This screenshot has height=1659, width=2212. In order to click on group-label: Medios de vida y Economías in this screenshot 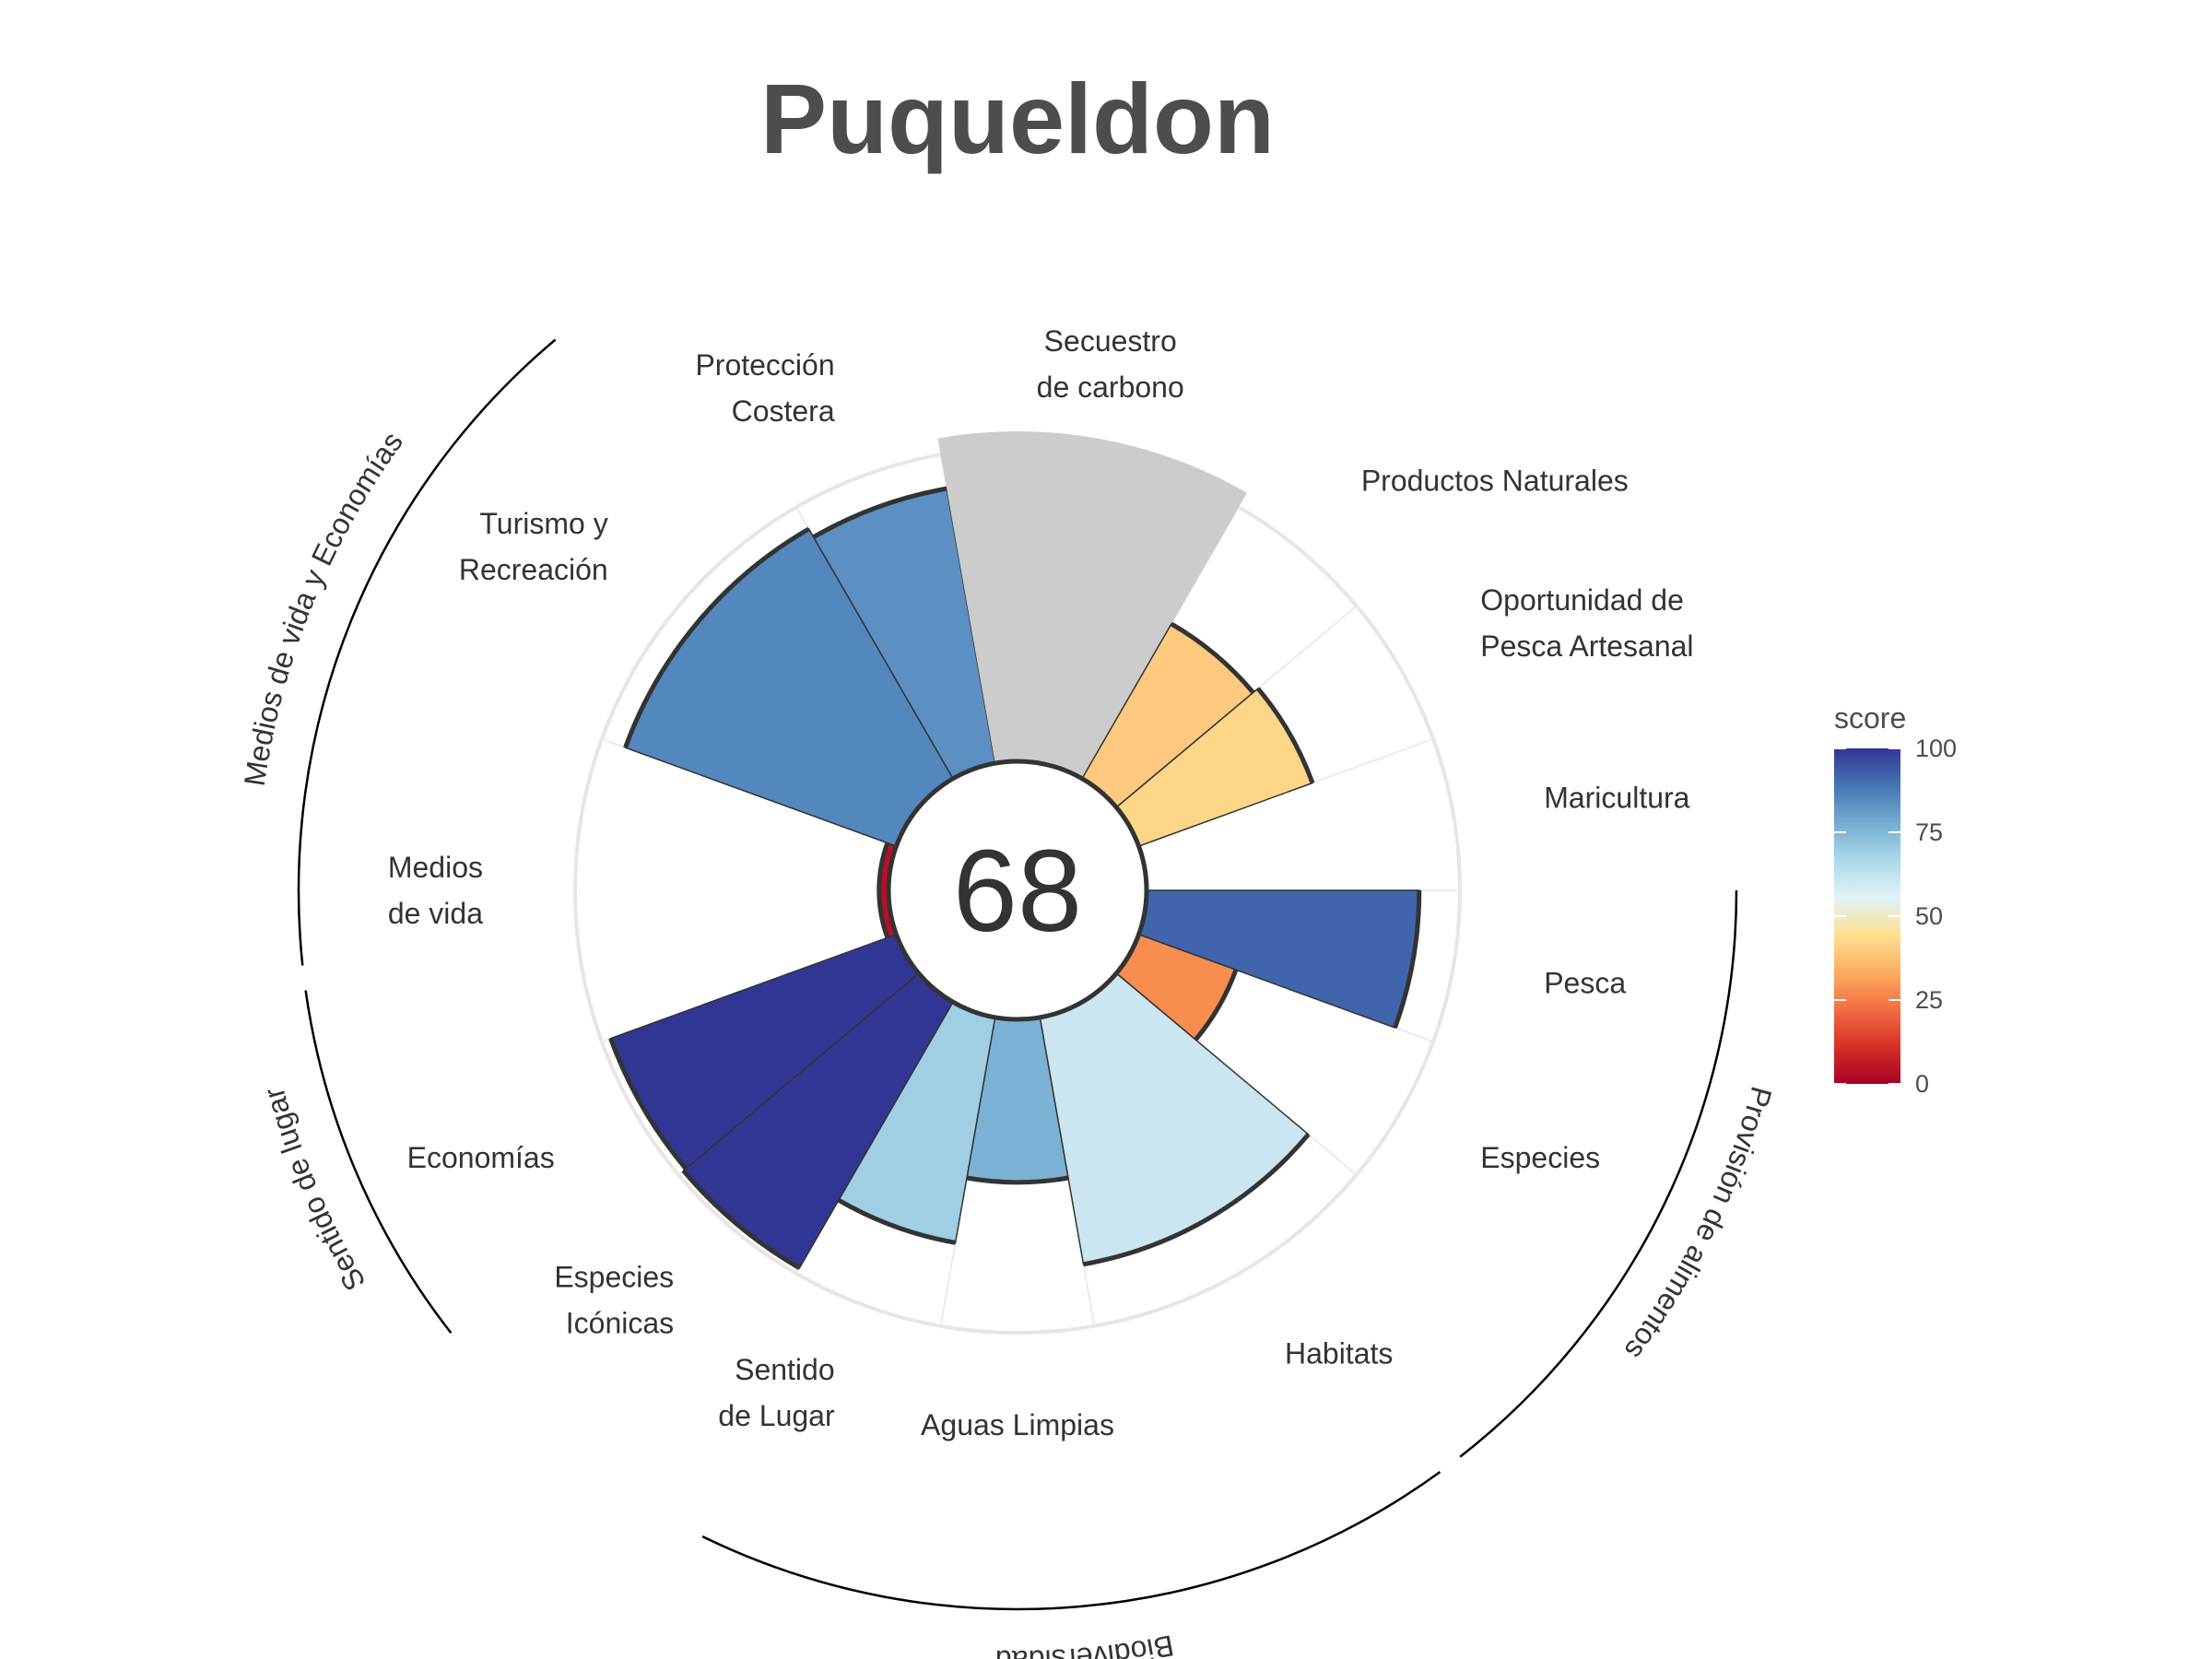, I will do `click(323, 607)`.